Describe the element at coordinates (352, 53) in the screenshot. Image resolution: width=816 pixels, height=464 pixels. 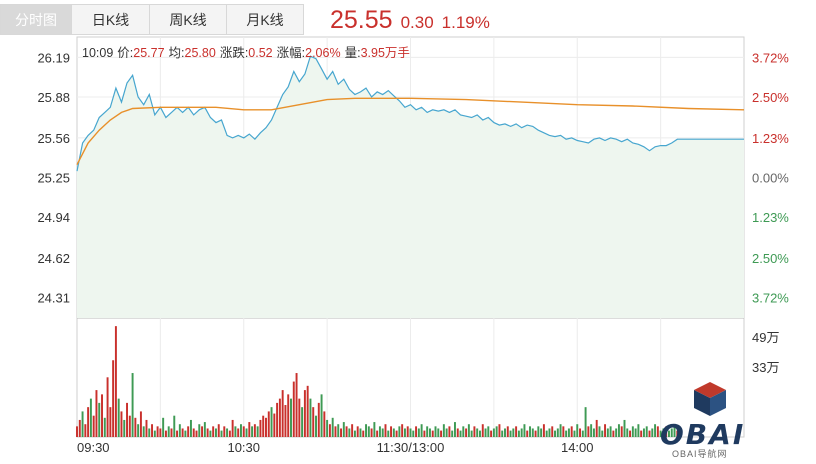
I see `info-volume-label: 量:` at that location.